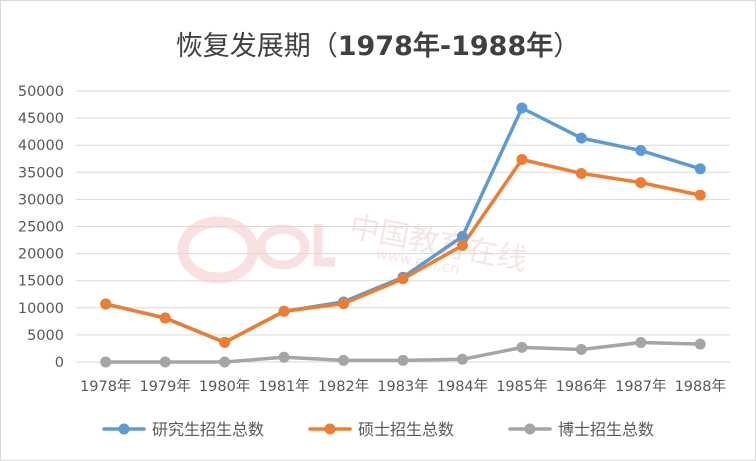 The width and height of the screenshot is (756, 461). Describe the element at coordinates (406, 429) in the screenshot. I see `legend-label: 硕士招生总数` at that location.